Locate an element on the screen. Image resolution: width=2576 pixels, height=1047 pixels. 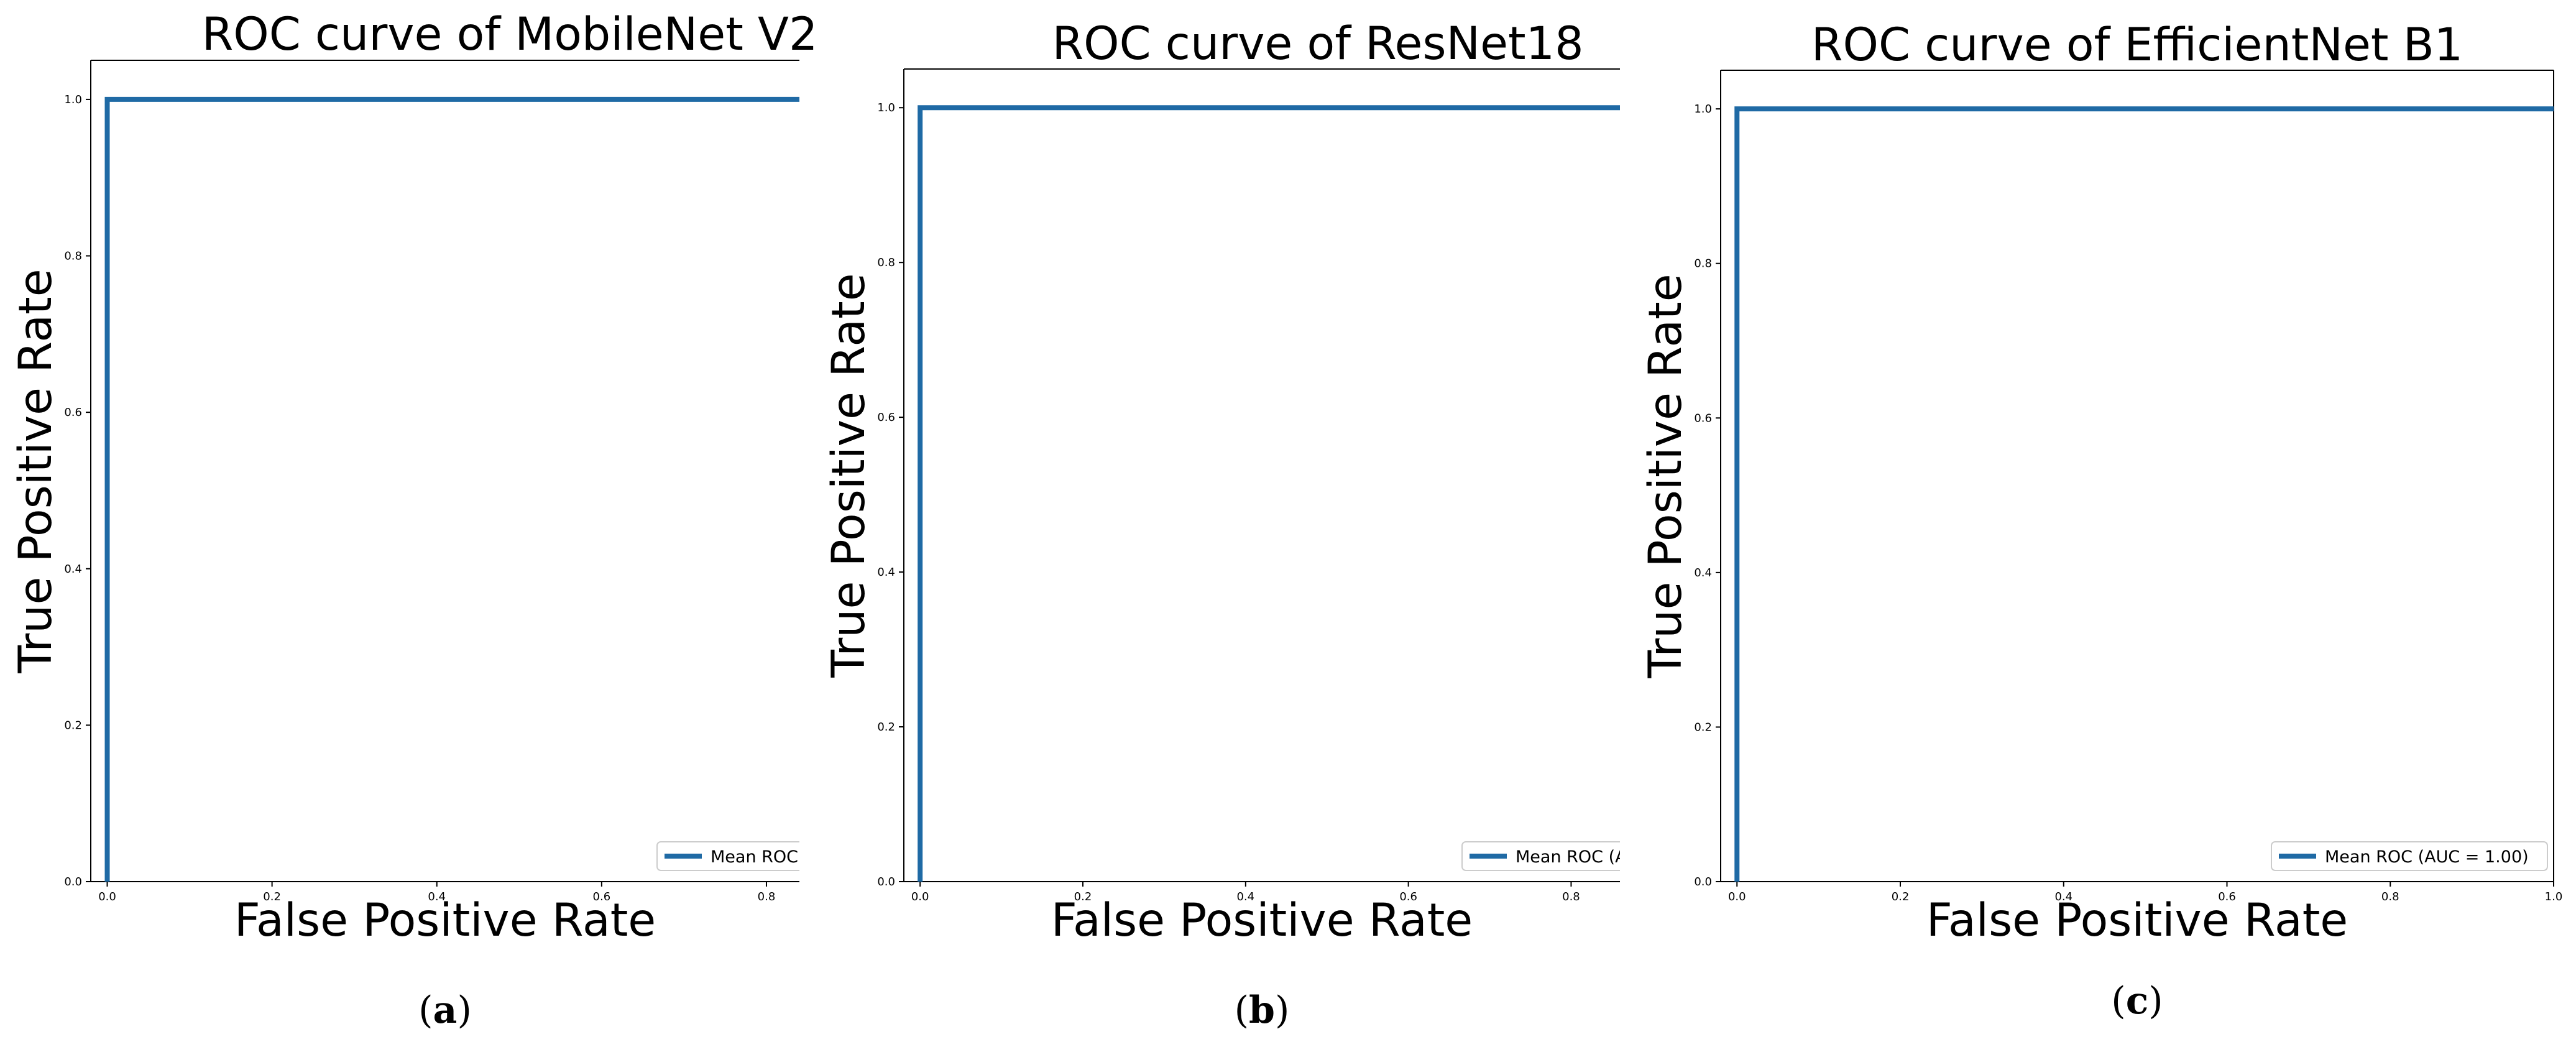
legend: Mean ROC (AUC = 1.00) is located at coordinates (2409, 856).